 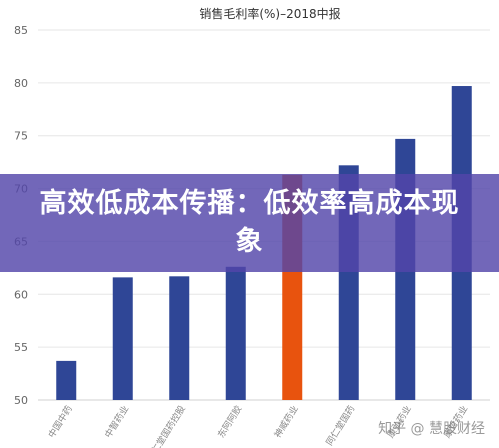 What do you see at coordinates (166, 425) in the screenshot?
I see `x-category-label: 同仁堂国药控股` at bounding box center [166, 425].